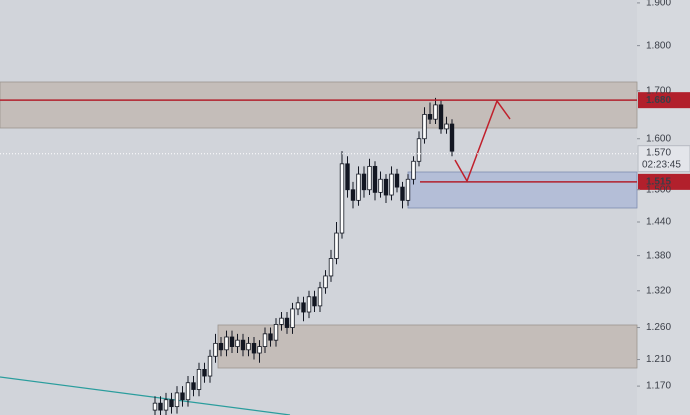 The width and height of the screenshot is (690, 415). Describe the element at coordinates (427, 346) in the screenshot. I see `support-zone` at that location.